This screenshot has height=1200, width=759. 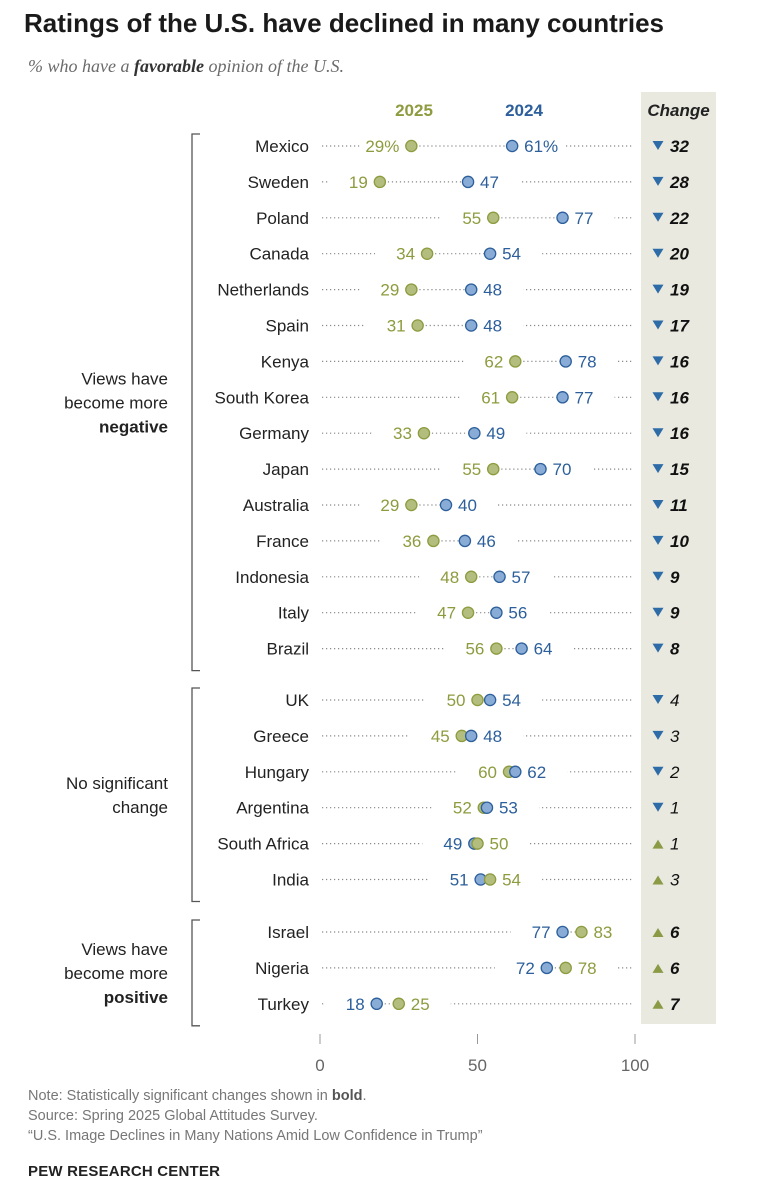 What do you see at coordinates (487, 772) in the screenshot?
I see `value-label-2025: 60` at bounding box center [487, 772].